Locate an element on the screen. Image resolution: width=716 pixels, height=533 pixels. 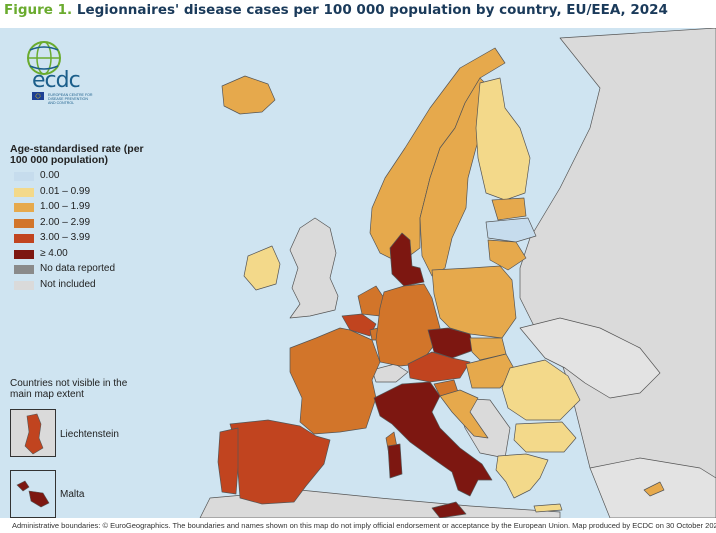
legend-label: 0.01 – 0.99 is located at coordinates (65, 191).